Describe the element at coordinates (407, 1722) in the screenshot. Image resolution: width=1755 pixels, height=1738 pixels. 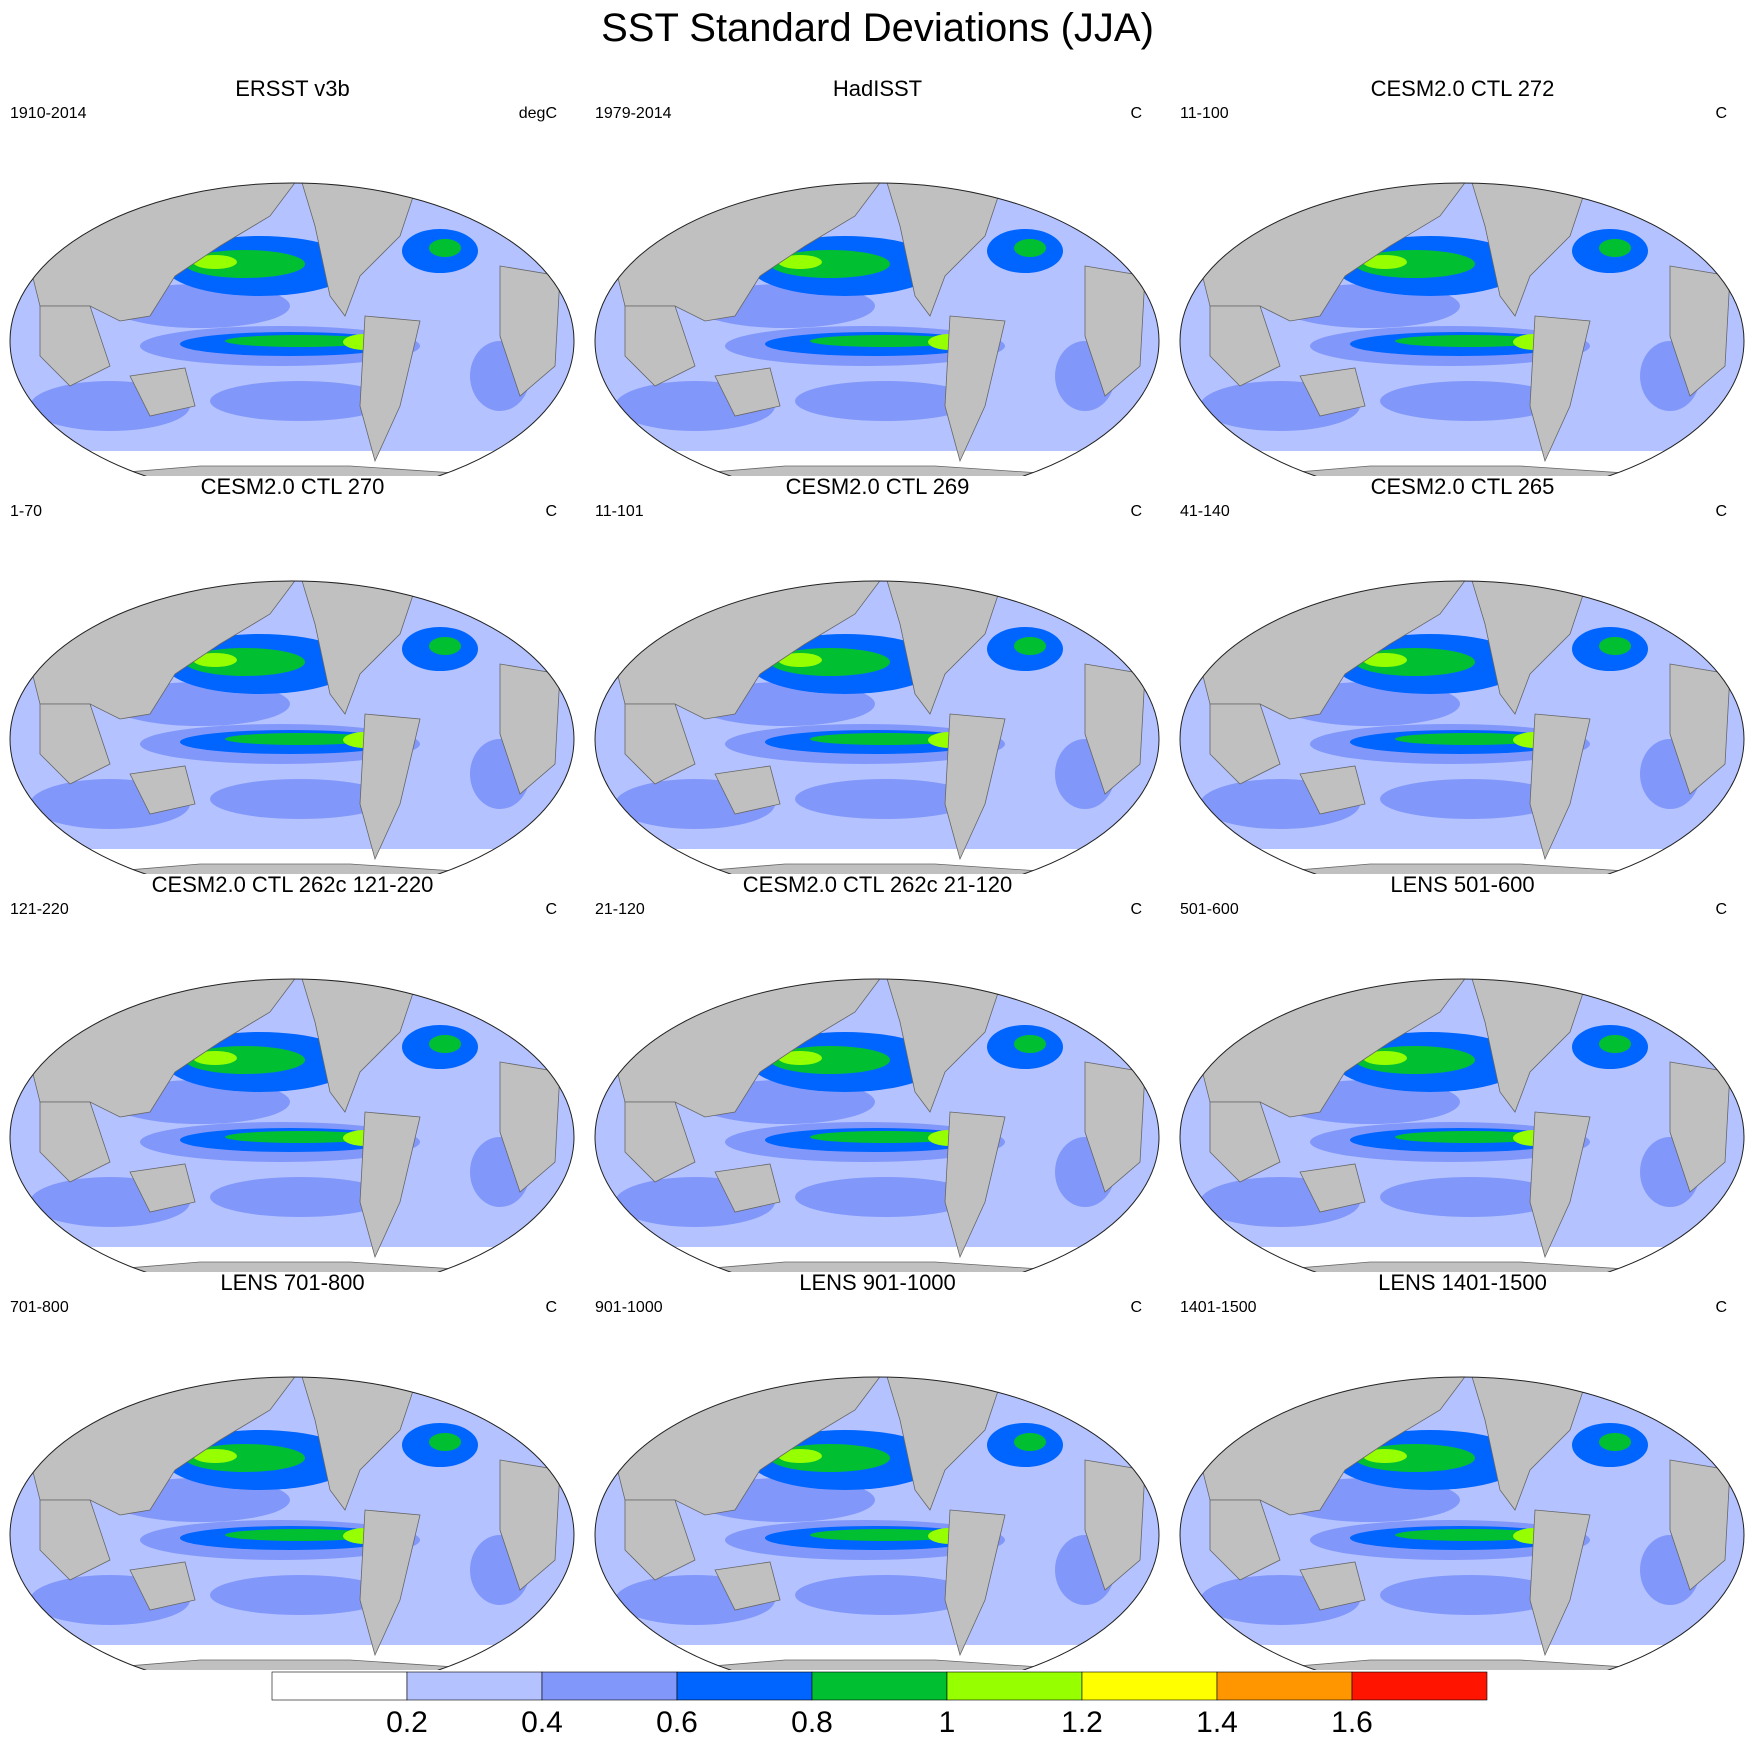
I see `colorbar-tick-label: 0.2` at that location.